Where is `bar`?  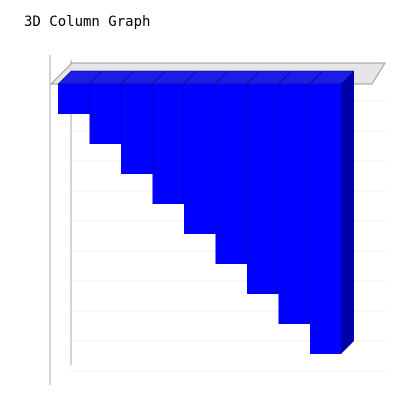 bar is located at coordinates (332, 212).